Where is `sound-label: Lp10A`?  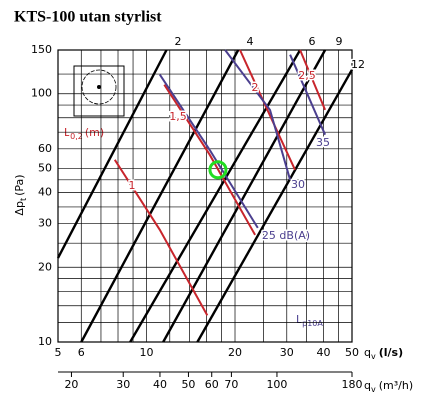
sound-label: Lp10A is located at coordinates (309, 320).